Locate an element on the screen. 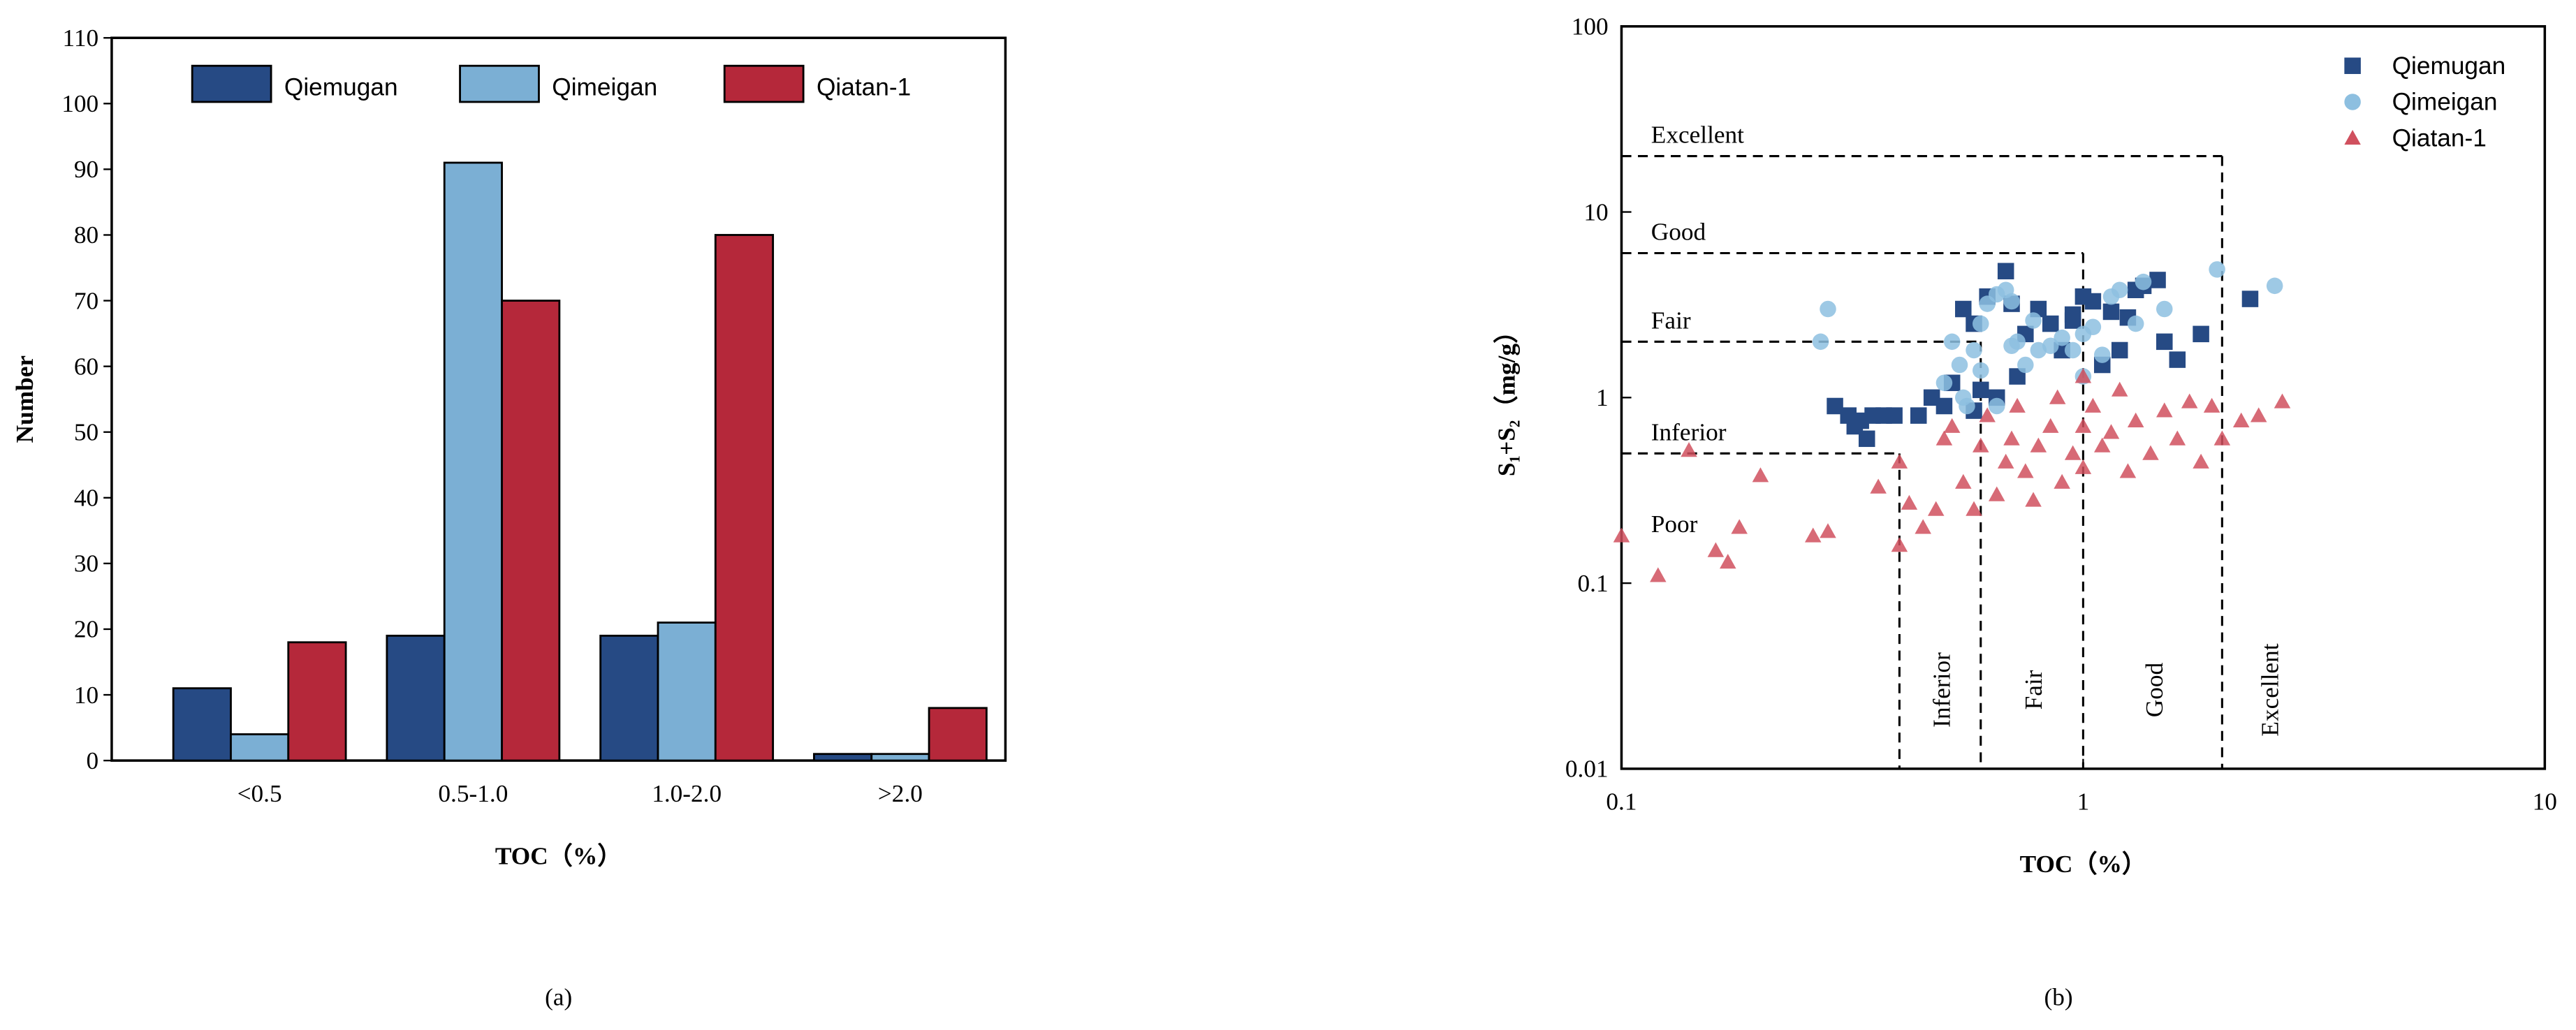  x-tick-label: 1 is located at coordinates (2083, 802).